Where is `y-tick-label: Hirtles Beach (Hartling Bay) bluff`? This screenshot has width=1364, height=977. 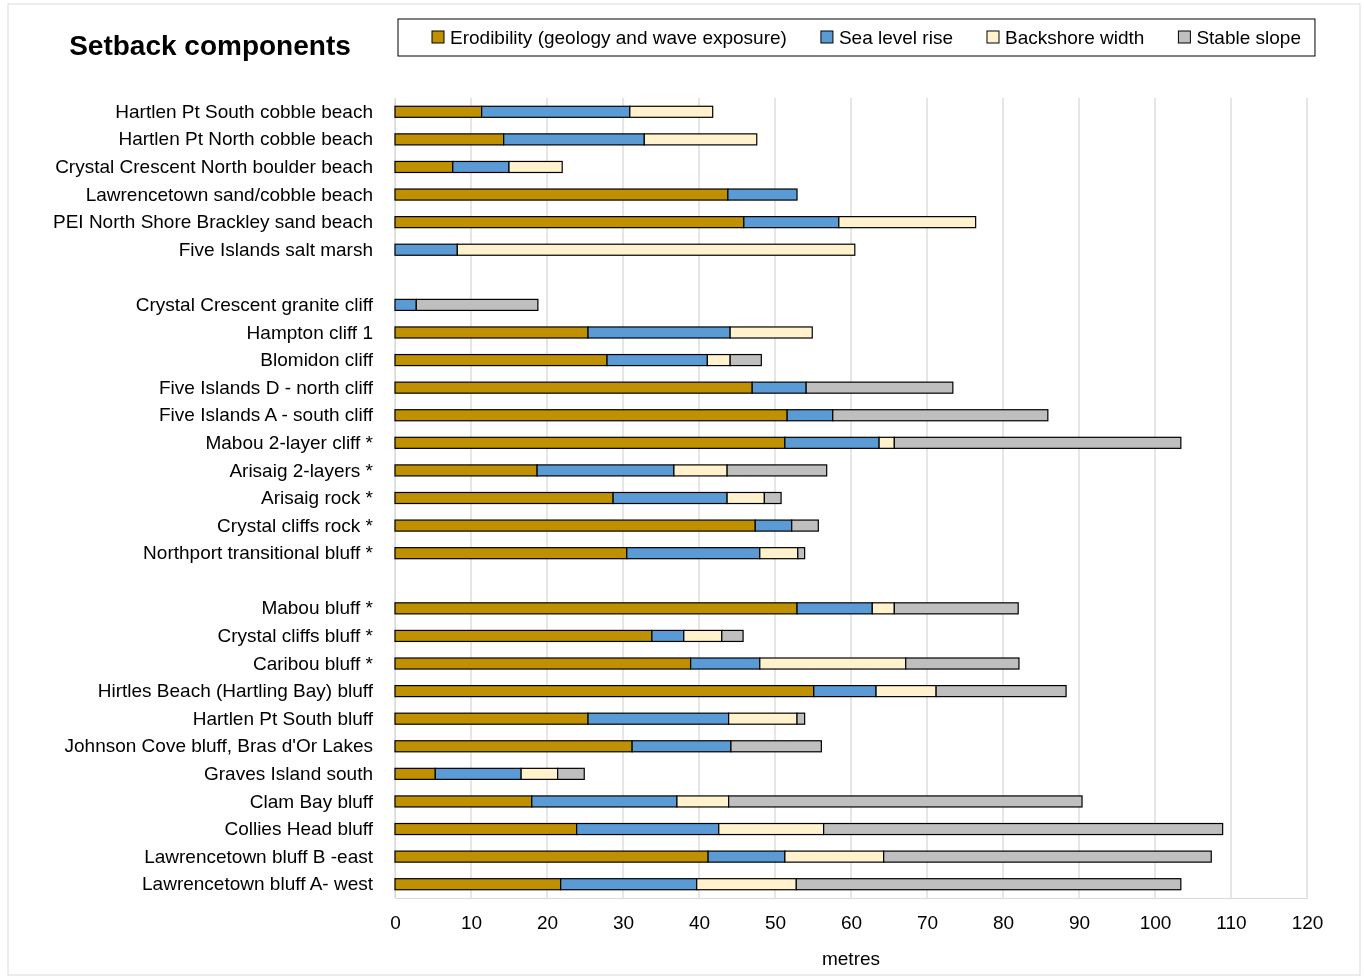 y-tick-label: Hirtles Beach (Hartling Bay) bluff is located at coordinates (235, 691).